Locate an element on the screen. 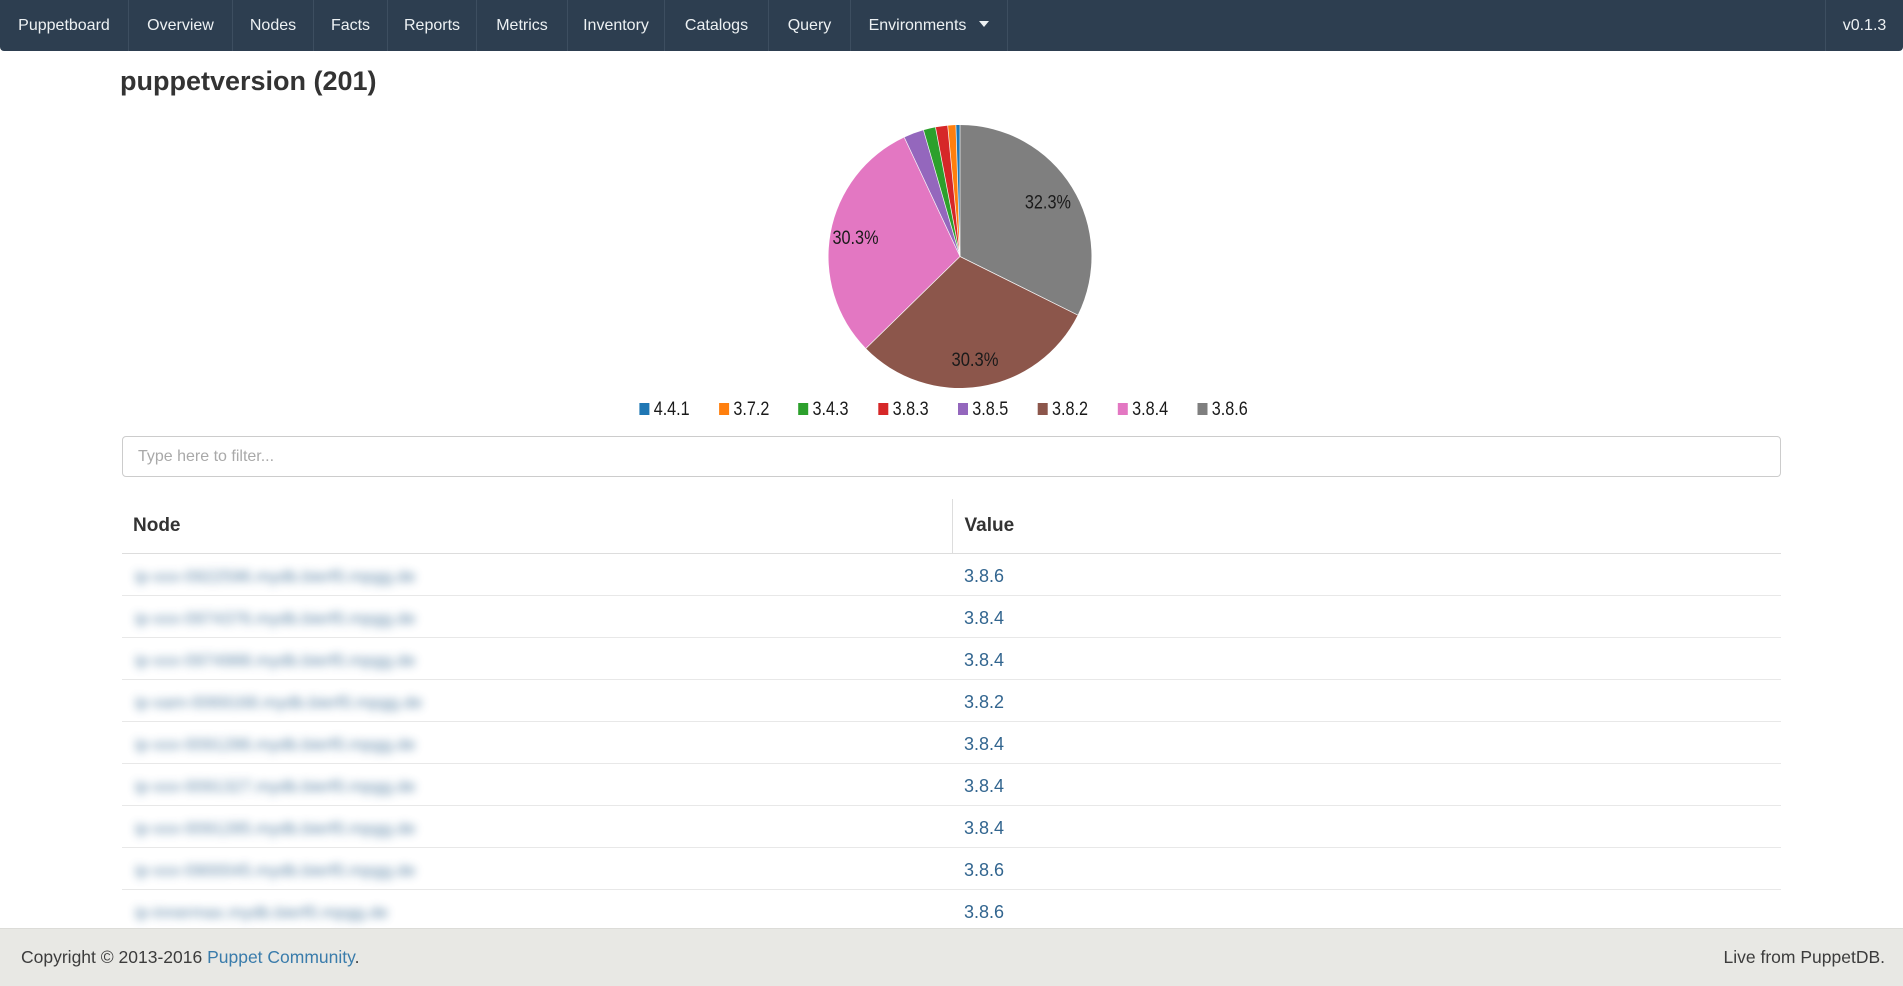 The height and width of the screenshot is (986, 1903). svg-text: 32.3% is located at coordinates (1048, 202).